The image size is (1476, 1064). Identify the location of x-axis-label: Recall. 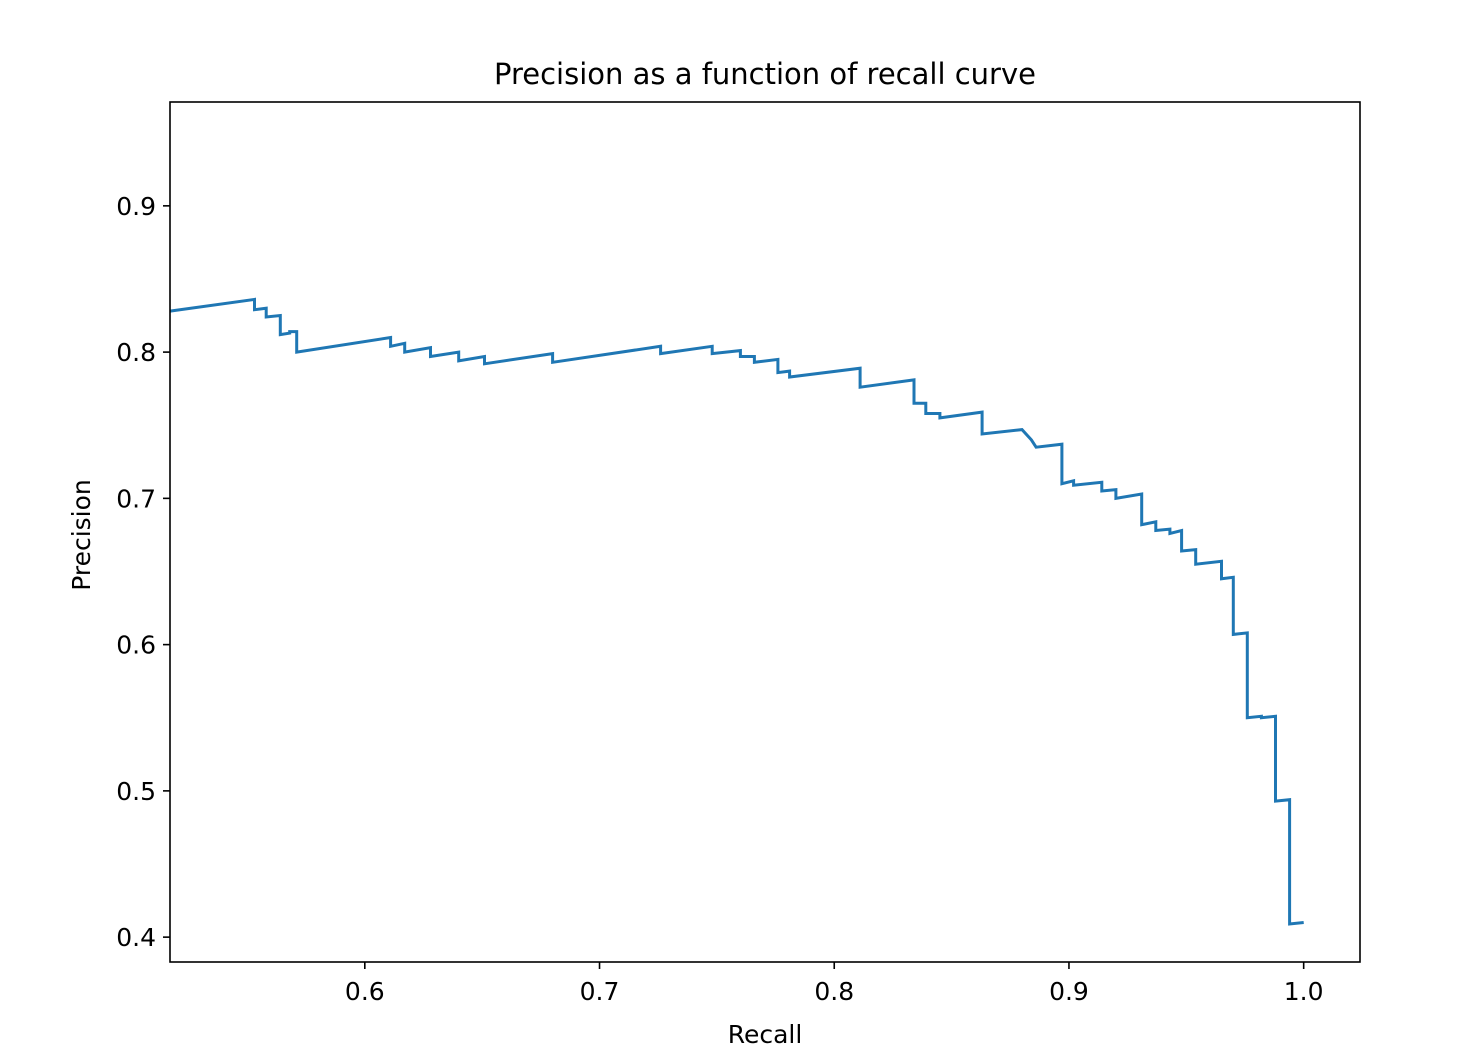
(765, 1034).